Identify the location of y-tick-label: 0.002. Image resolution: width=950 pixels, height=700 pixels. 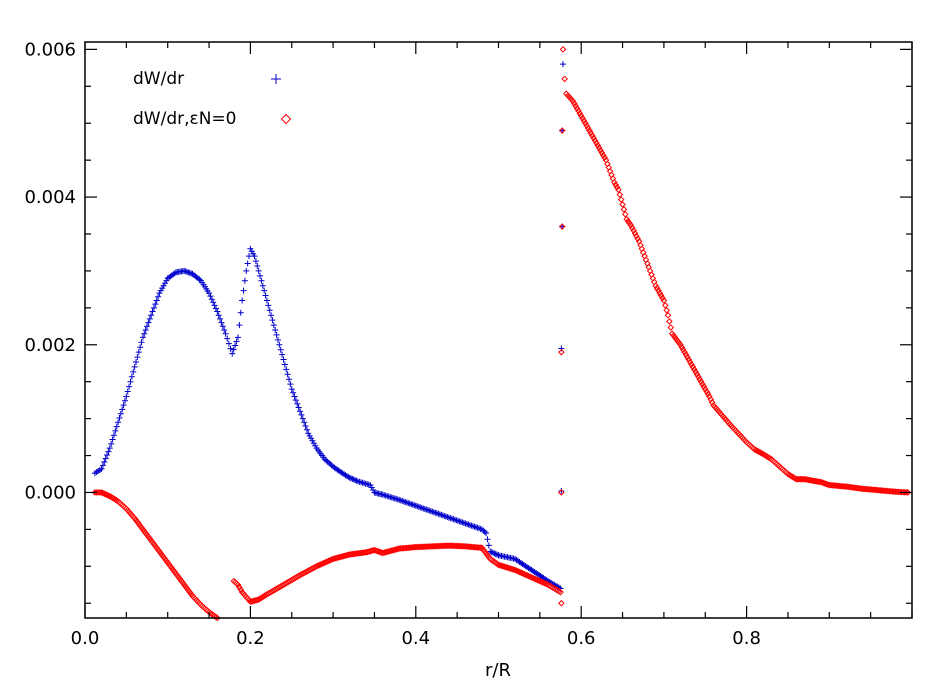
(50, 345).